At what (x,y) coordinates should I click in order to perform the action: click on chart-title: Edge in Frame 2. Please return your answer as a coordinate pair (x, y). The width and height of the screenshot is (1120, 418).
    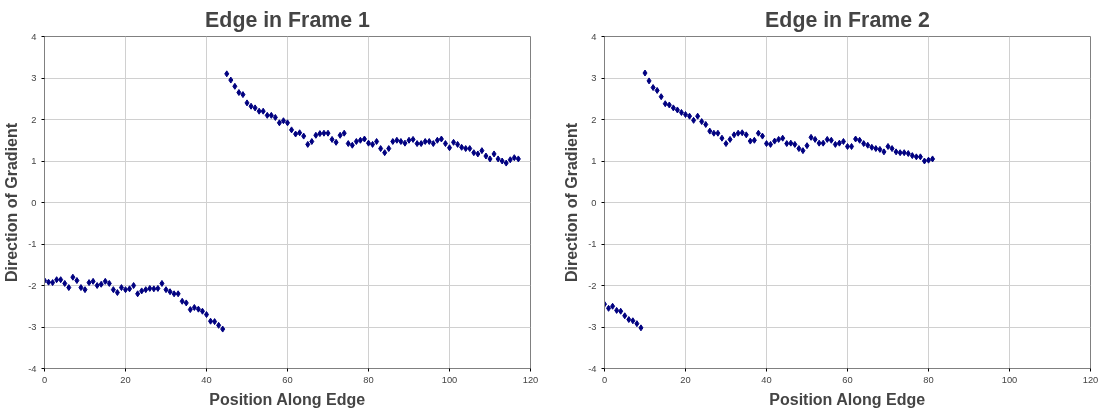
    Looking at the image, I should click on (847, 19).